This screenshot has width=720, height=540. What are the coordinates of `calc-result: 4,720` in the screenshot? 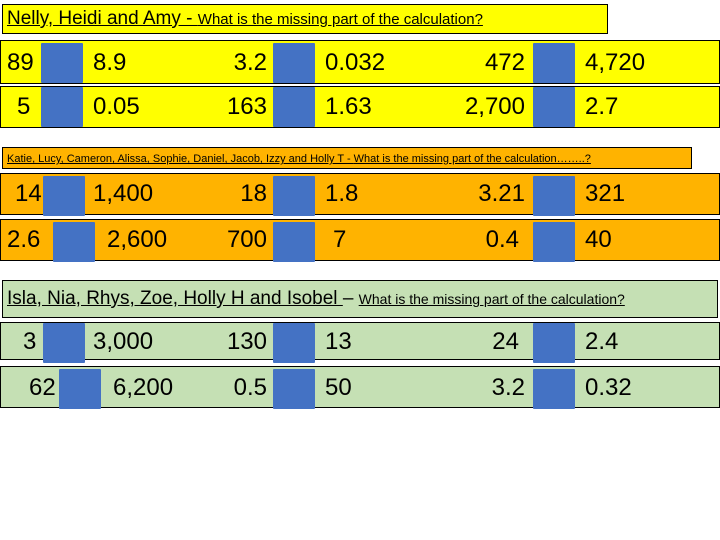 It's located at (615, 62).